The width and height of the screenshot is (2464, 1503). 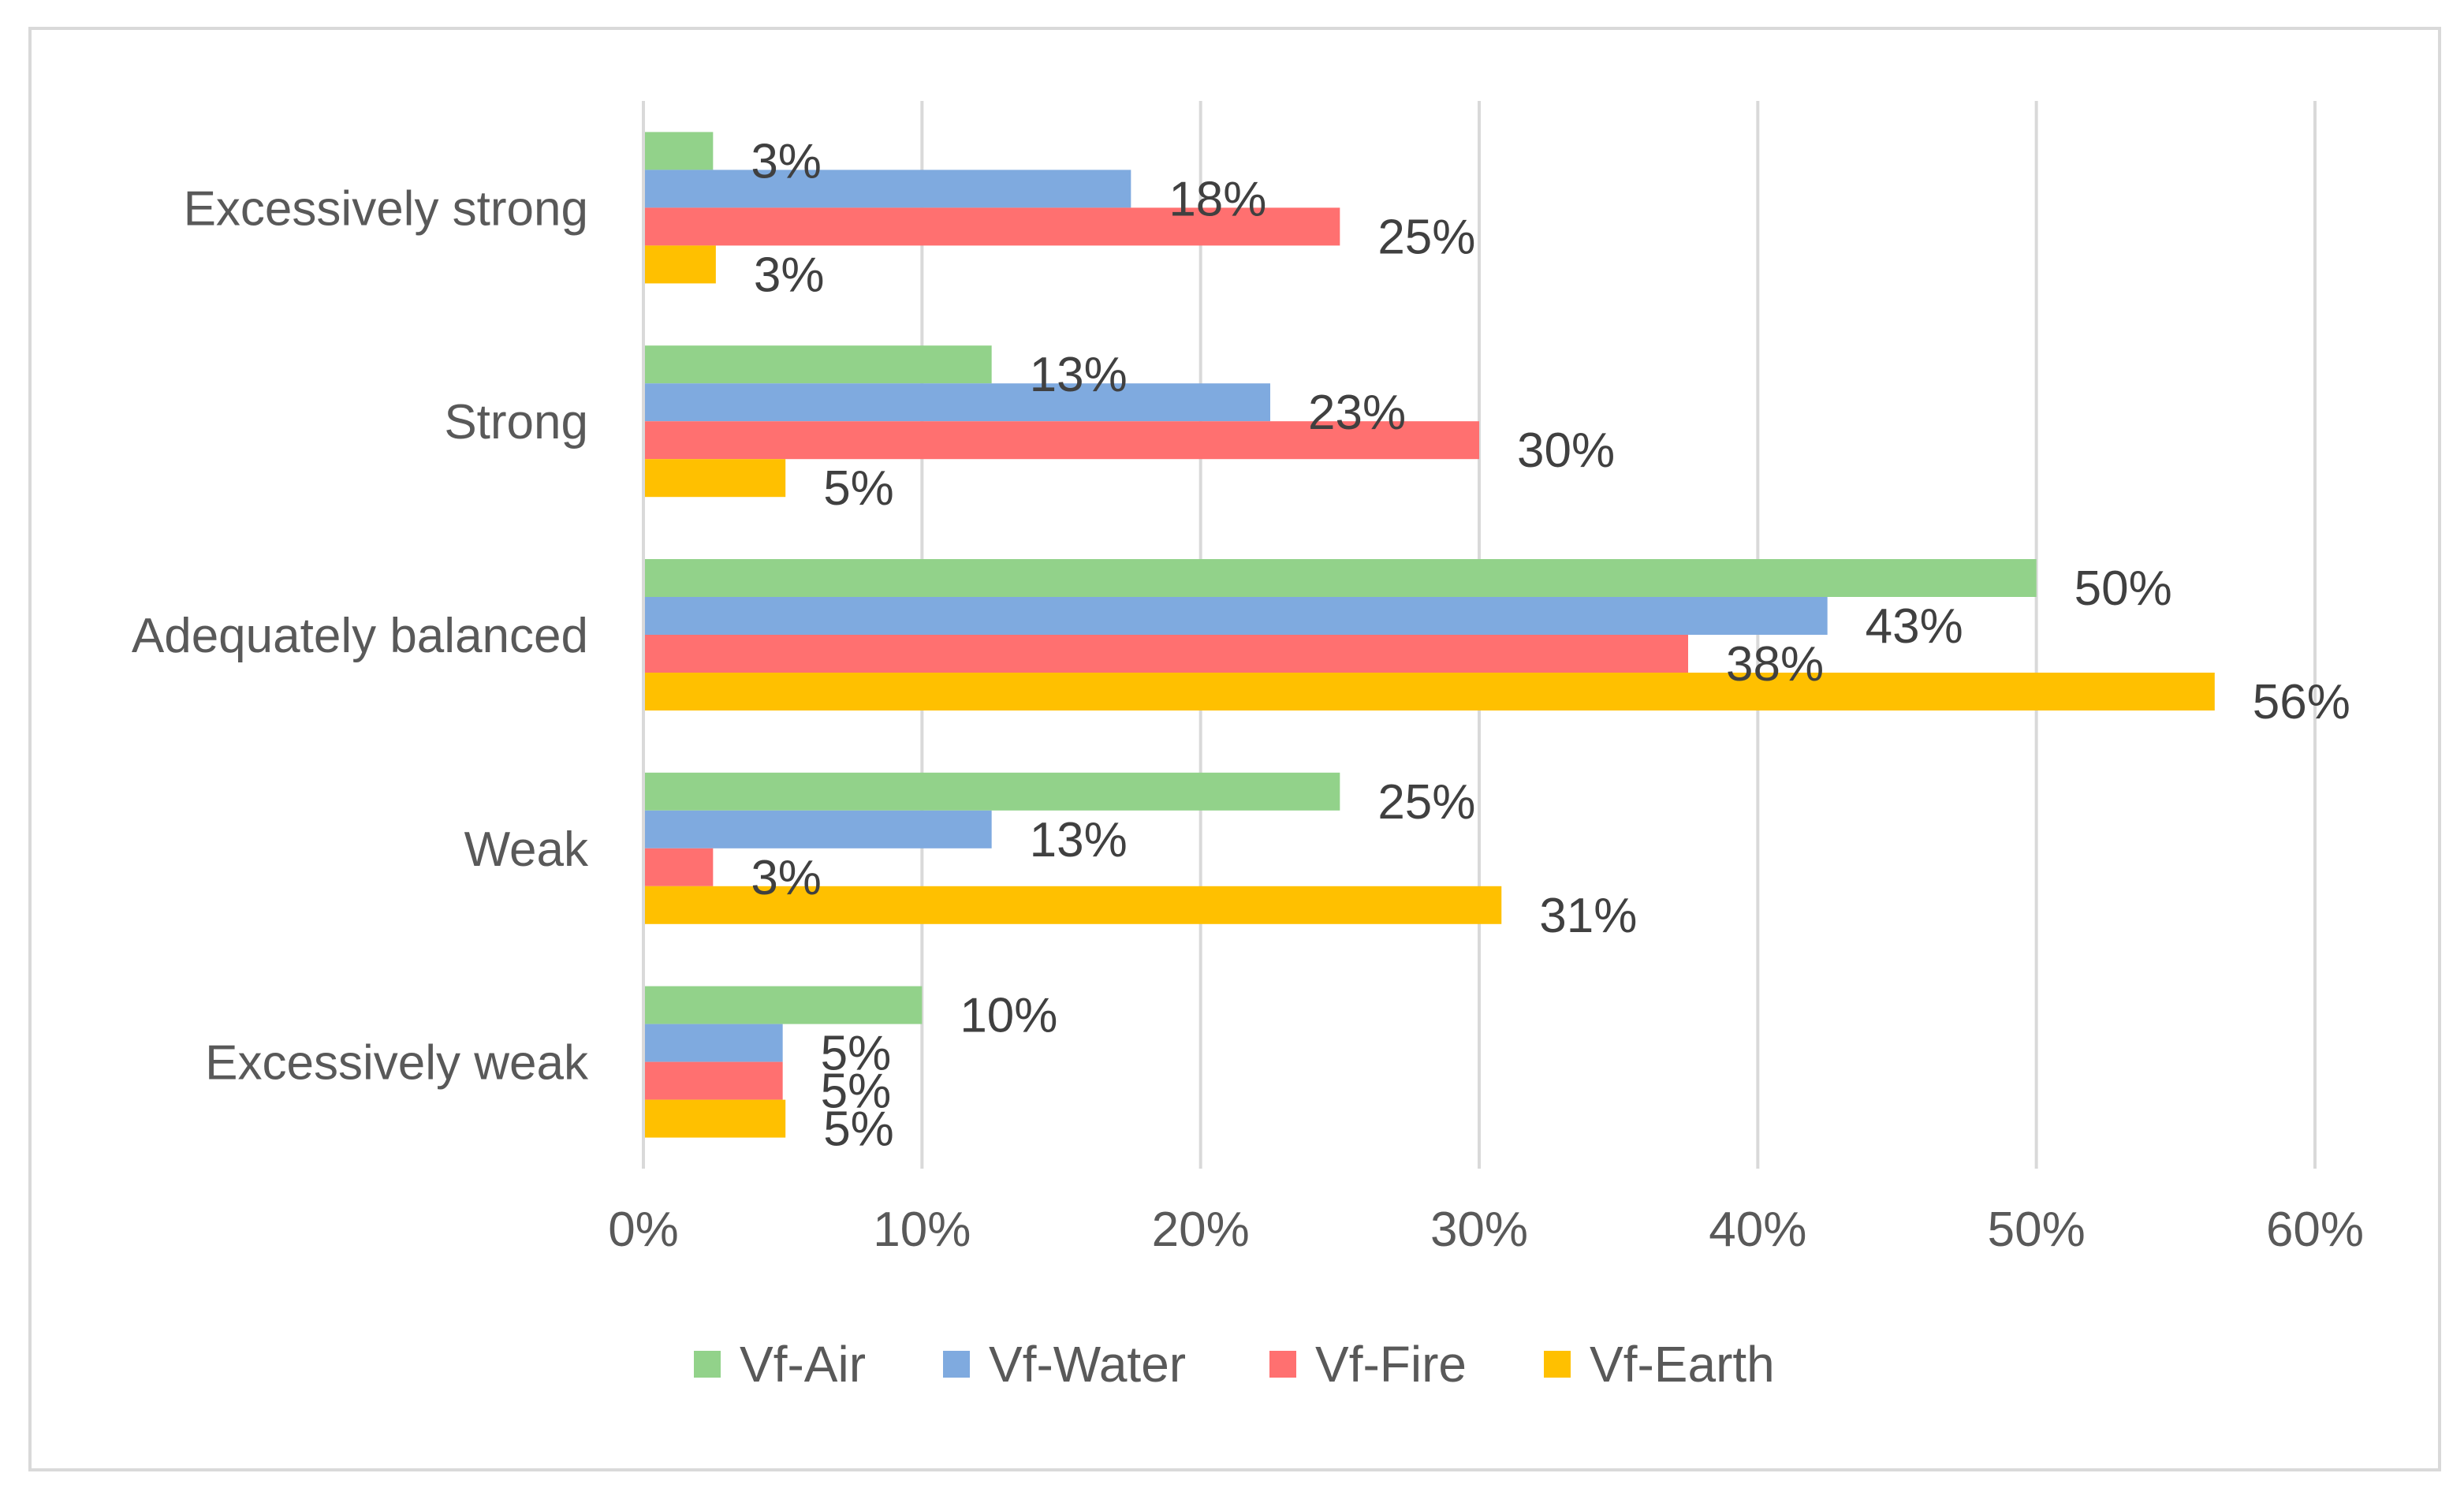 I want to click on category-label: Strong, so click(x=516, y=422).